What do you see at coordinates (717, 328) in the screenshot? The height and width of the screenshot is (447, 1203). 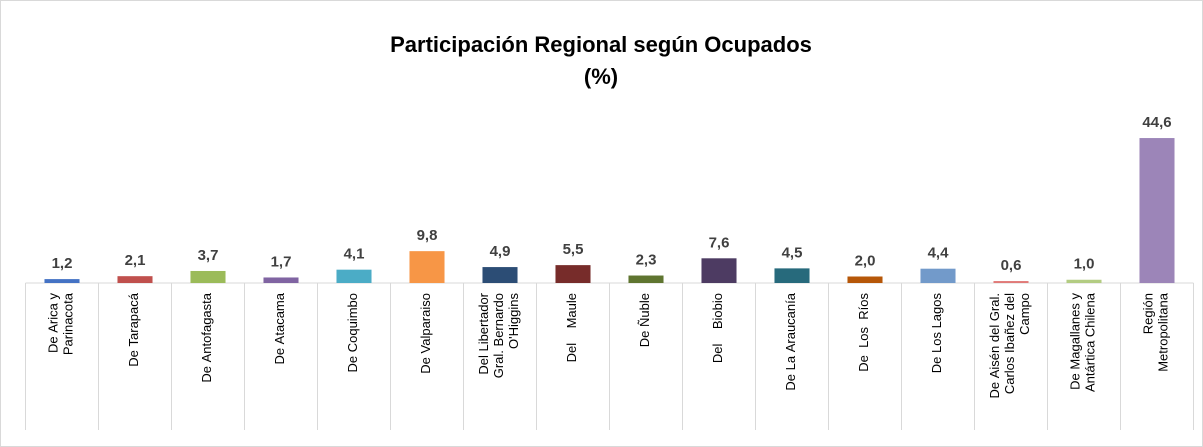 I see `x-tick-label: Del Biobio` at bounding box center [717, 328].